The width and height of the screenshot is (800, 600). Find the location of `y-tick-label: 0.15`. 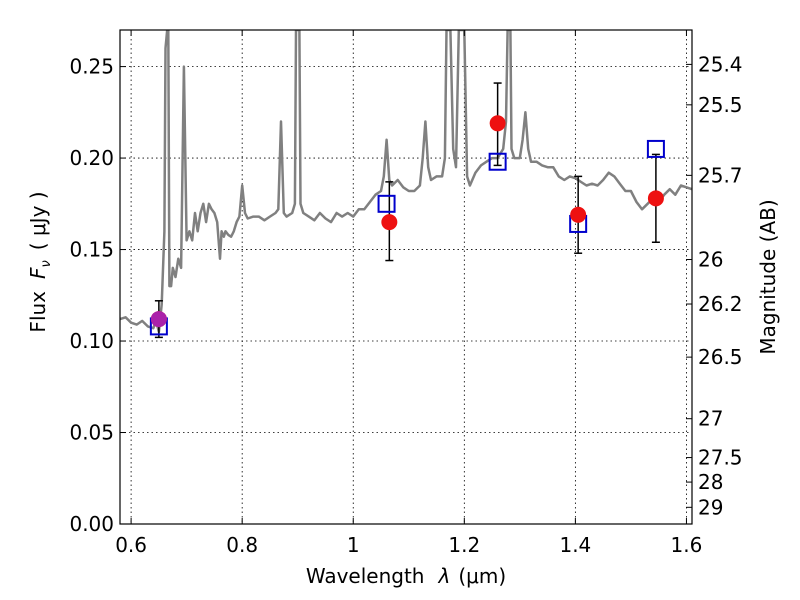

y-tick-label: 0.15 is located at coordinates (91, 250).